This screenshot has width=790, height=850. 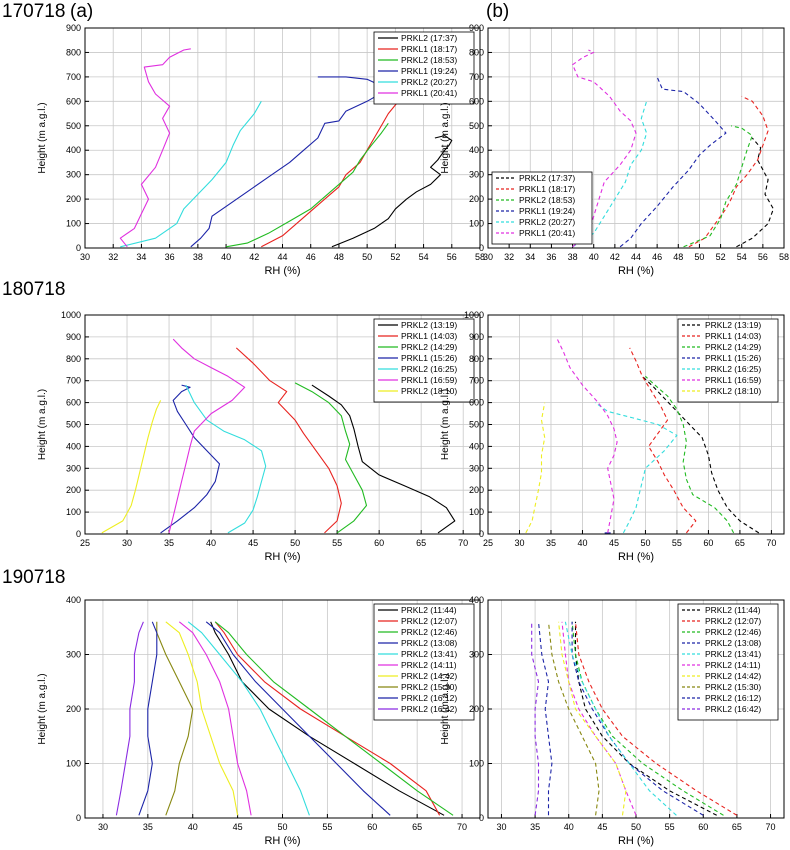 What do you see at coordinates (113, 257) in the screenshot?
I see `x-tick-label: 32` at bounding box center [113, 257].